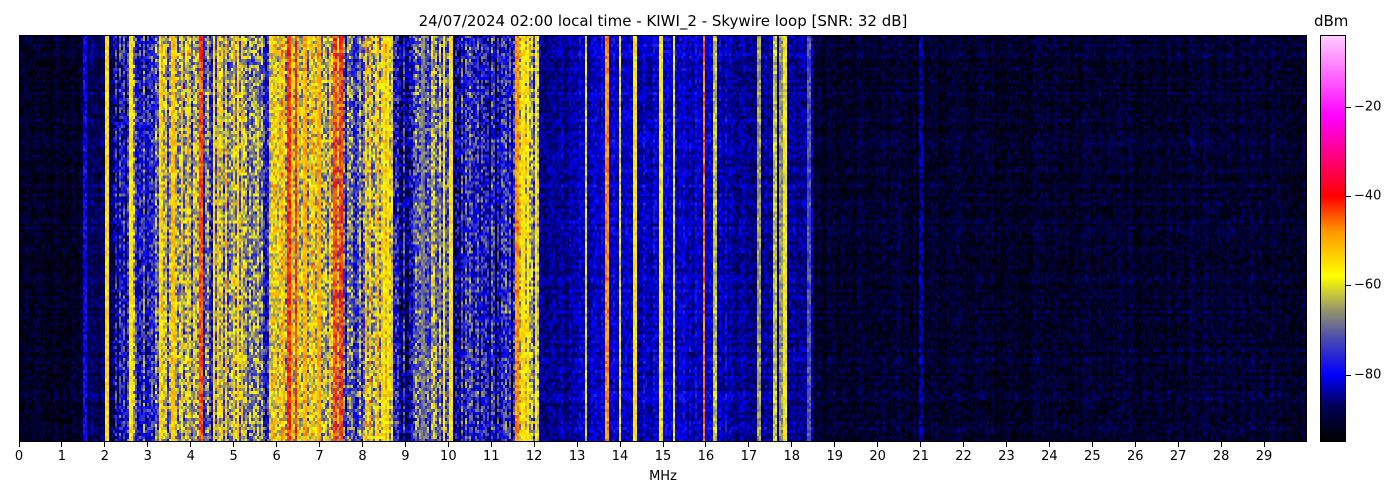 The width and height of the screenshot is (1400, 500). What do you see at coordinates (1049, 456) in the screenshot?
I see `x-tick-label: 24` at bounding box center [1049, 456].